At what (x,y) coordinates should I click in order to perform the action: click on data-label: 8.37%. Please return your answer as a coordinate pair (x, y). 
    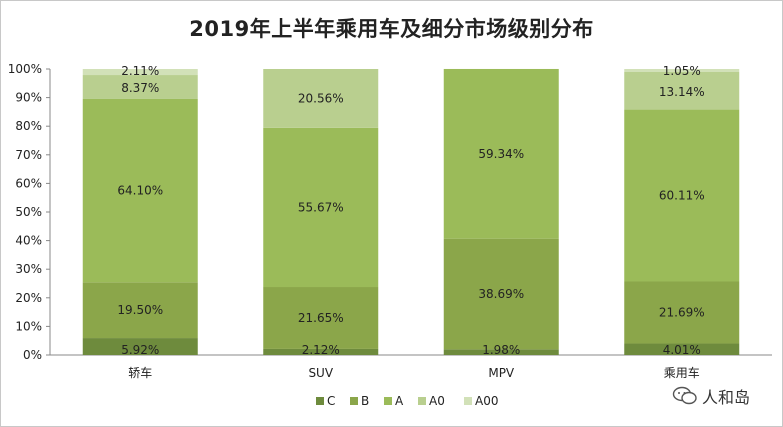
    Looking at the image, I should click on (140, 88).